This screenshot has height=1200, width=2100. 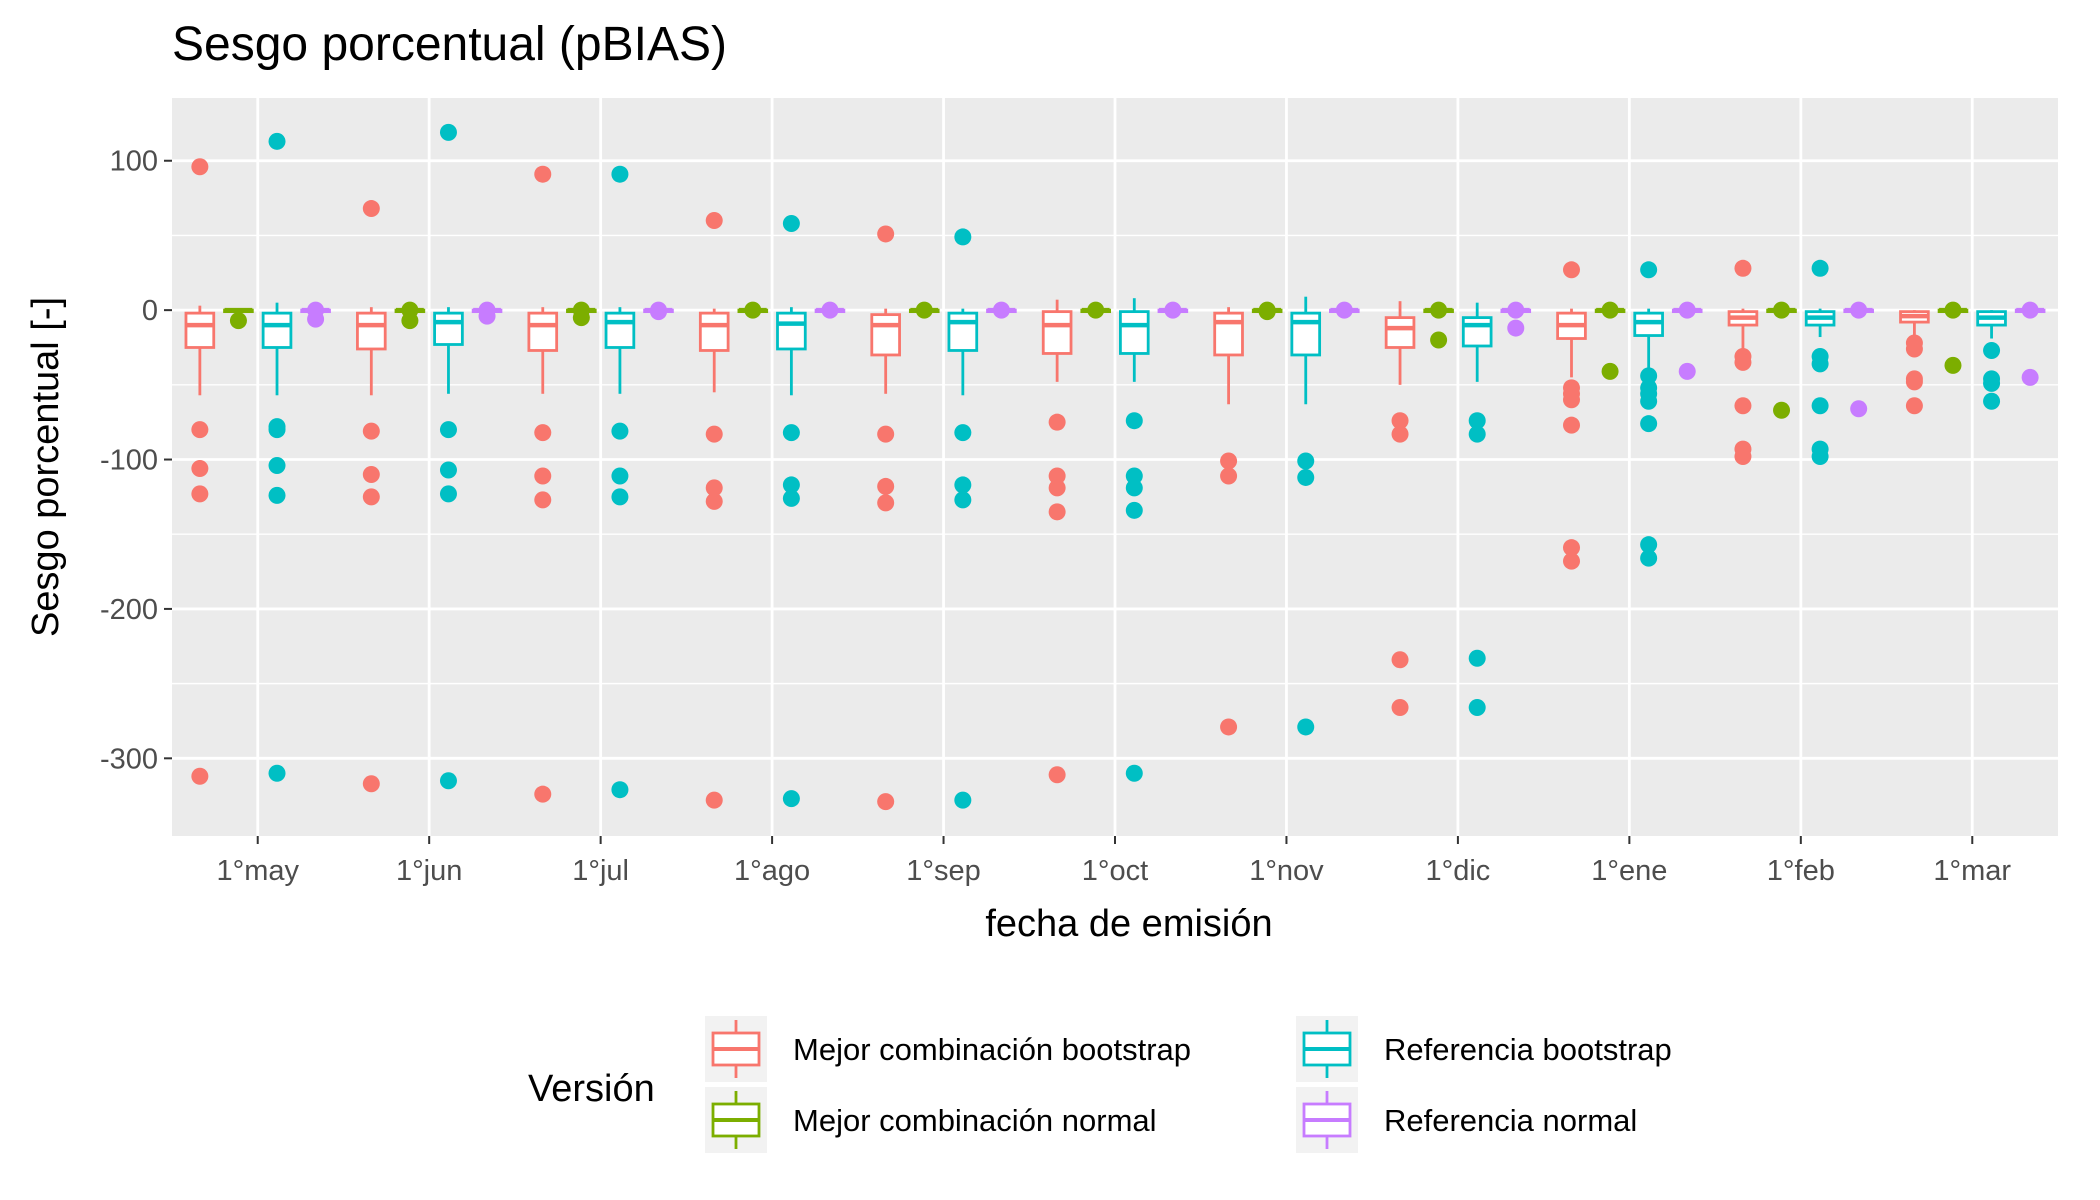 What do you see at coordinates (1466, 1120) in the screenshot?
I see `legend-item: Referencia normal` at bounding box center [1466, 1120].